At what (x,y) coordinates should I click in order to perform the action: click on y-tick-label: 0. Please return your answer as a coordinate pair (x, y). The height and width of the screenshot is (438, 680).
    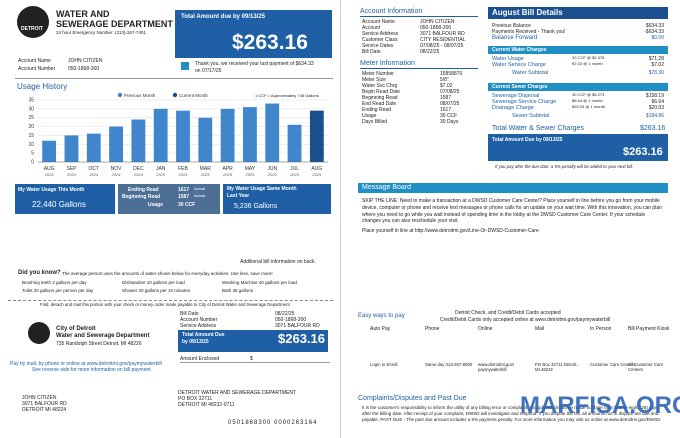
    Looking at the image, I should click on (32, 163).